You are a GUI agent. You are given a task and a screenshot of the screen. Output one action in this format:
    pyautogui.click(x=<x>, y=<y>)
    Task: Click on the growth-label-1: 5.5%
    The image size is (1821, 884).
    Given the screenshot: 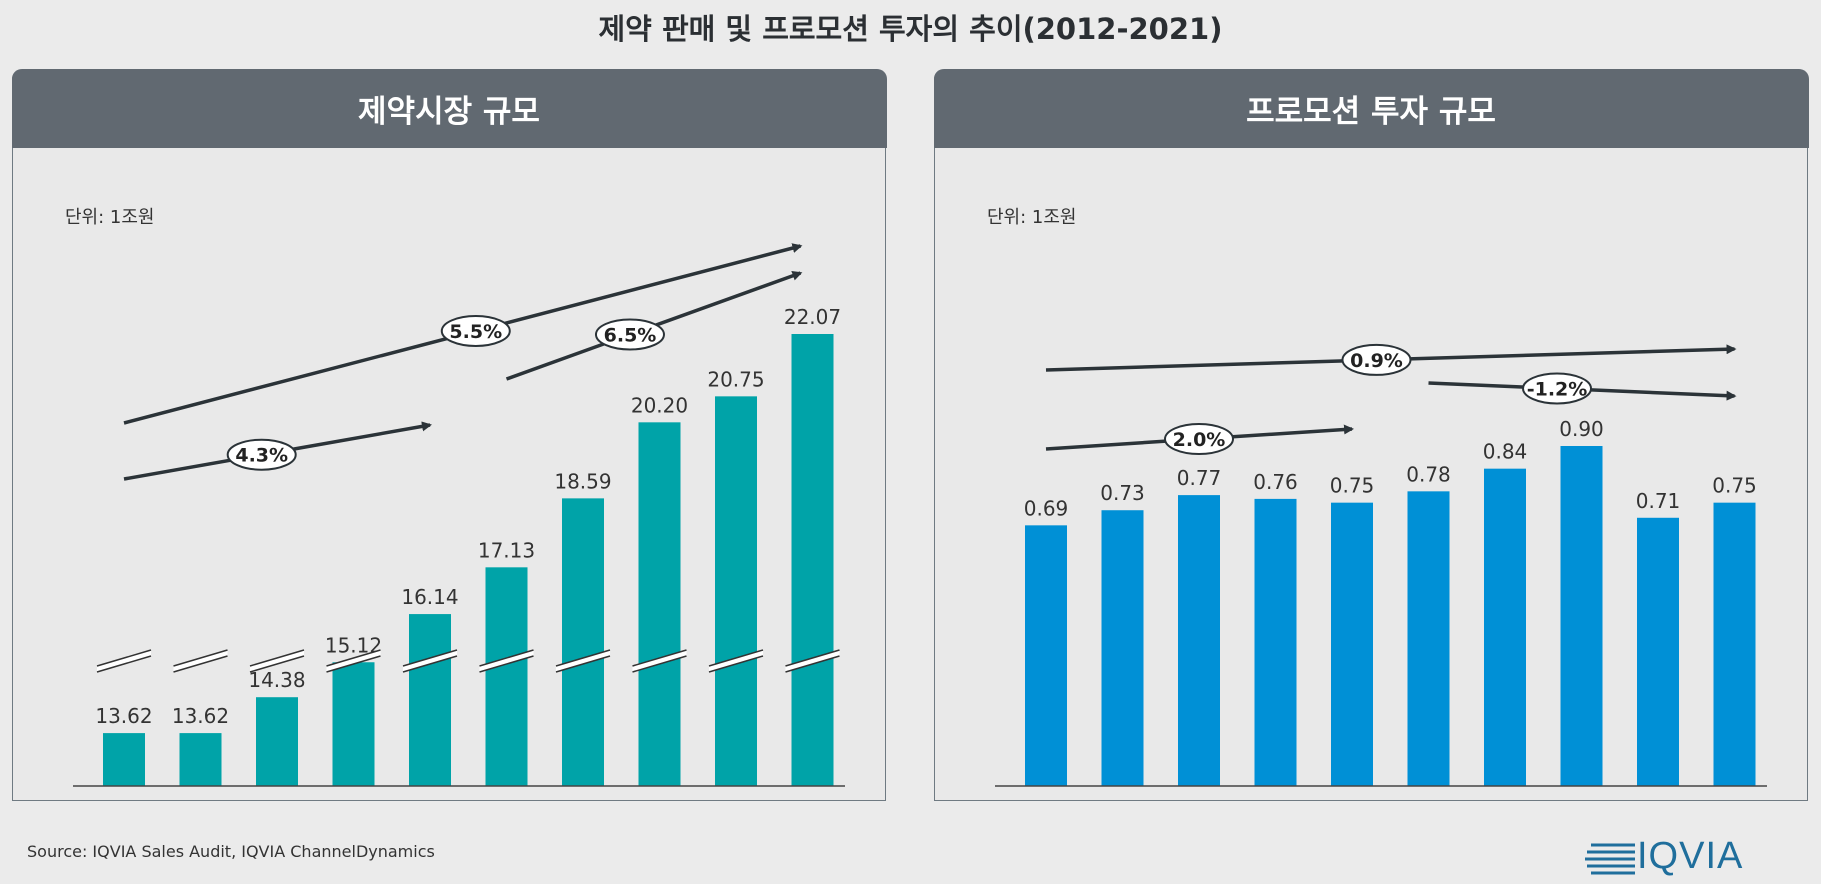 What is the action you would take?
    pyautogui.click(x=475, y=332)
    